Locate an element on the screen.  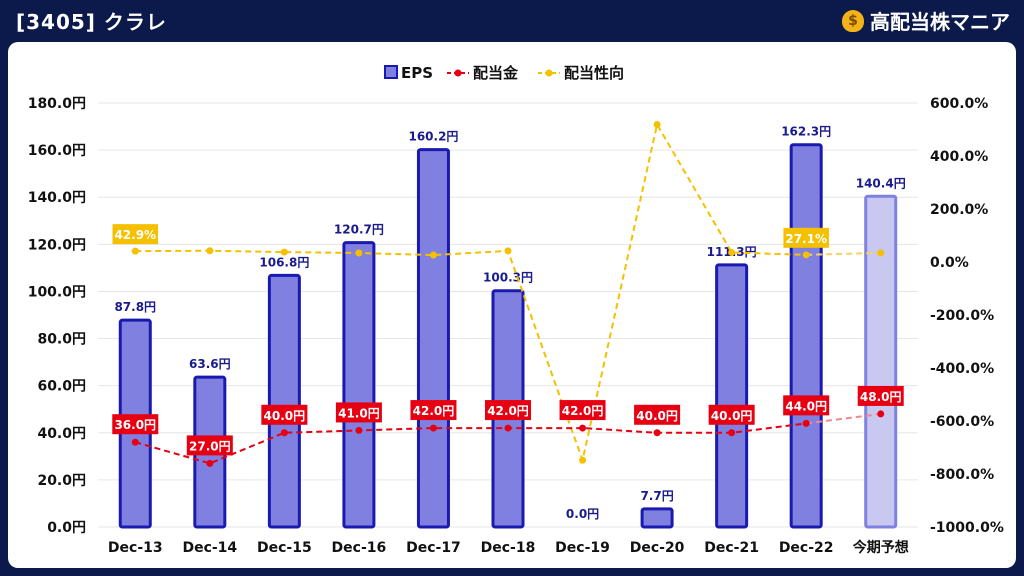
legend-dividend-marker is located at coordinates (458, 73).